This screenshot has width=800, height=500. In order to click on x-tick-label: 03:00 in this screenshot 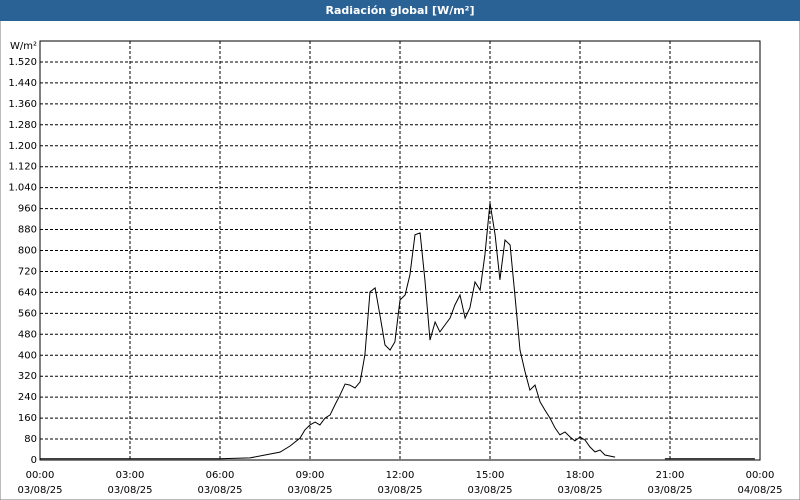, I will do `click(130, 475)`.